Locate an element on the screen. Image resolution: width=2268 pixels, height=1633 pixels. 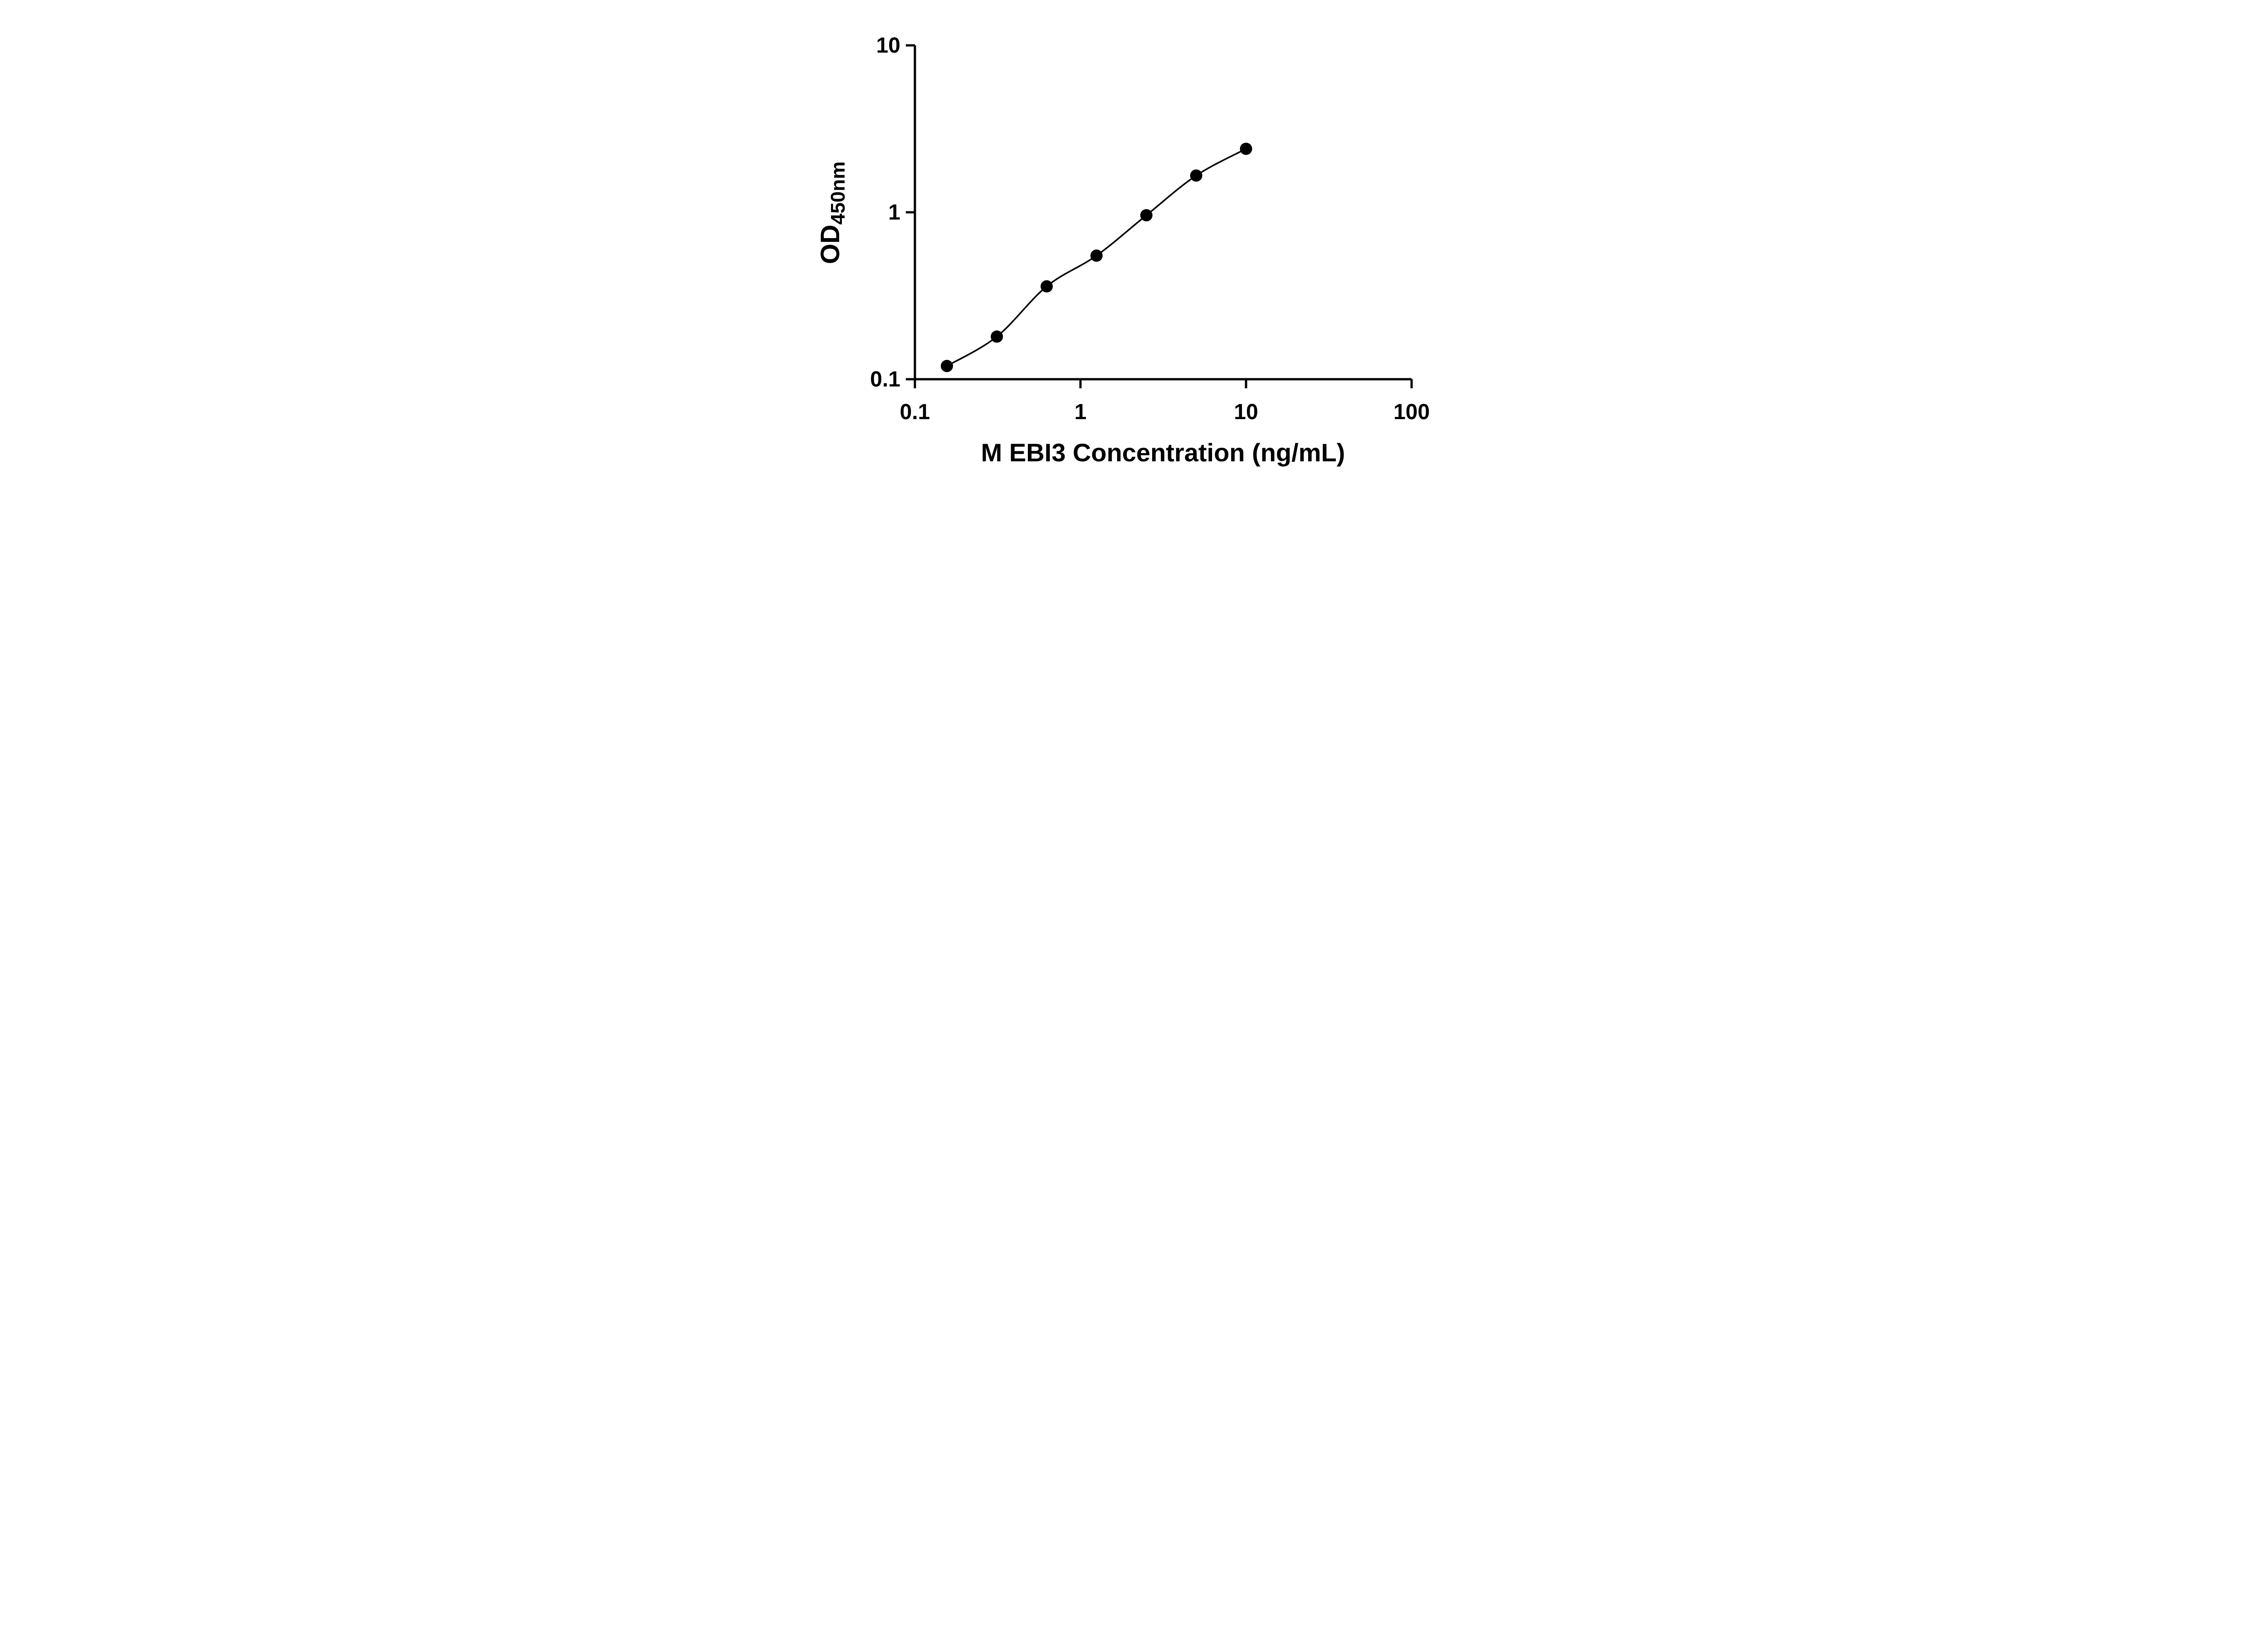
axes is located at coordinates (1163, 213).